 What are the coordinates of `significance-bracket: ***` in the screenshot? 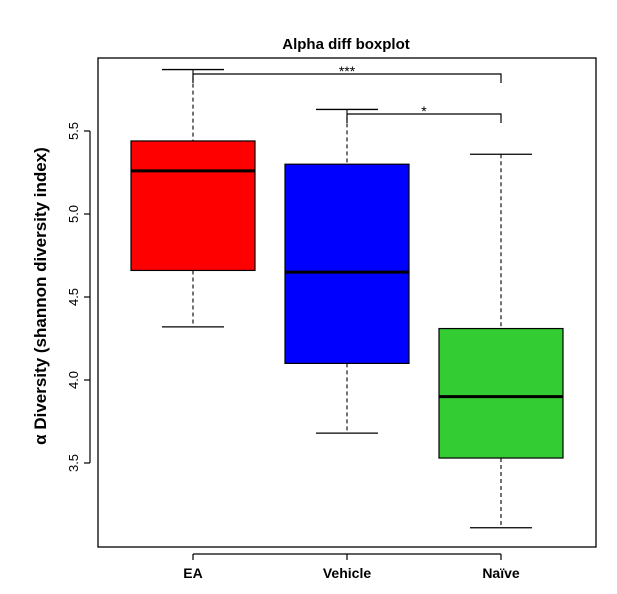 It's located at (347, 73).